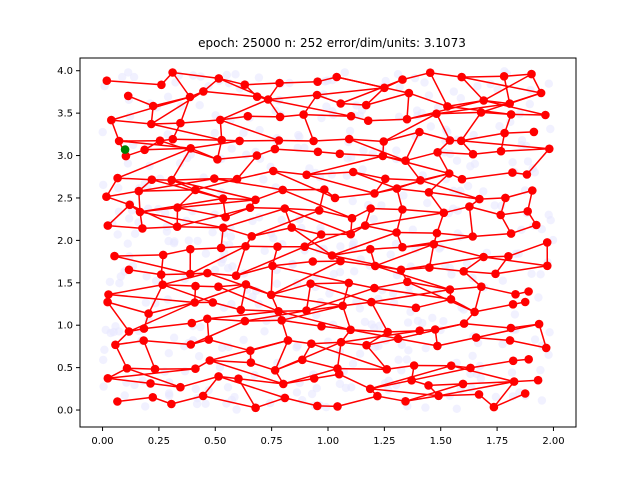  Describe the element at coordinates (272, 441) in the screenshot. I see `x-tick-label: 0.75` at that location.